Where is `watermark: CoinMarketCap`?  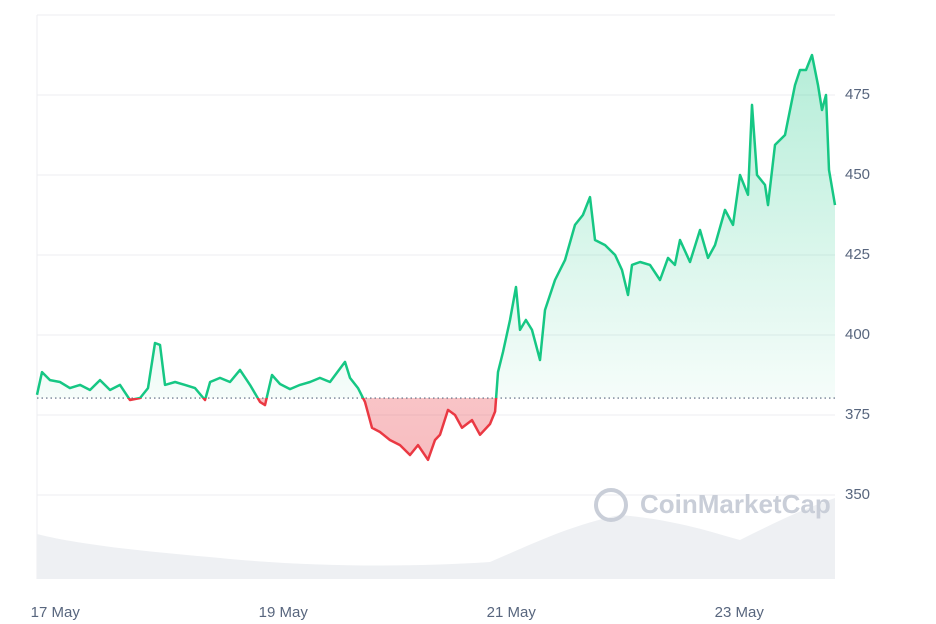
watermark: CoinMarketCap is located at coordinates (735, 504).